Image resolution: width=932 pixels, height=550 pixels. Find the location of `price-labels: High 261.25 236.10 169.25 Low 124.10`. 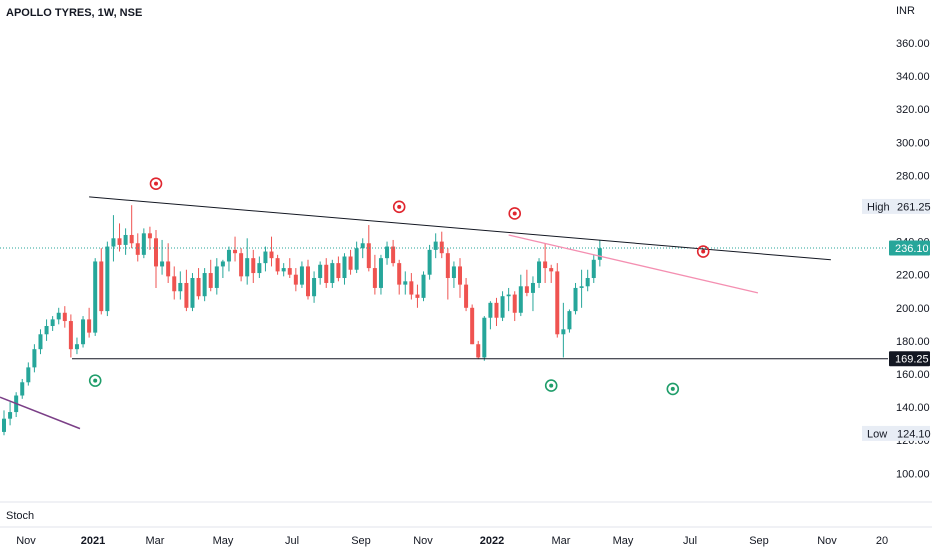

price-labels: High 261.25 236.10 169.25 Low 124.10 is located at coordinates (896, 319).